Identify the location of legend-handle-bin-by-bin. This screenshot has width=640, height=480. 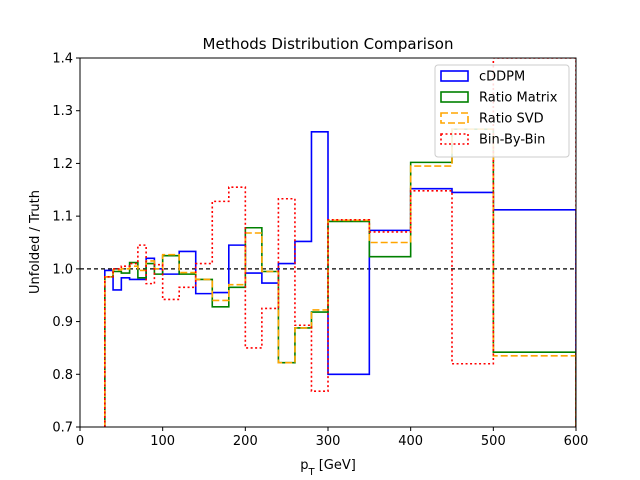
(454, 139).